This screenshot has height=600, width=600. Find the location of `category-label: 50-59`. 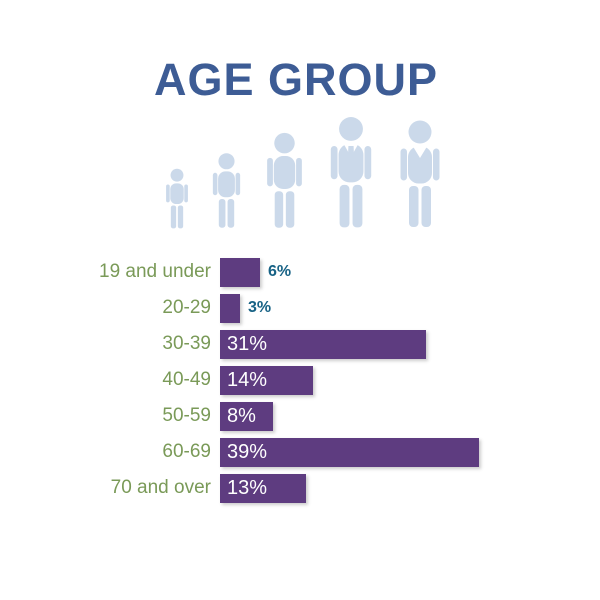

category-label: 50-59 is located at coordinates (186, 415).